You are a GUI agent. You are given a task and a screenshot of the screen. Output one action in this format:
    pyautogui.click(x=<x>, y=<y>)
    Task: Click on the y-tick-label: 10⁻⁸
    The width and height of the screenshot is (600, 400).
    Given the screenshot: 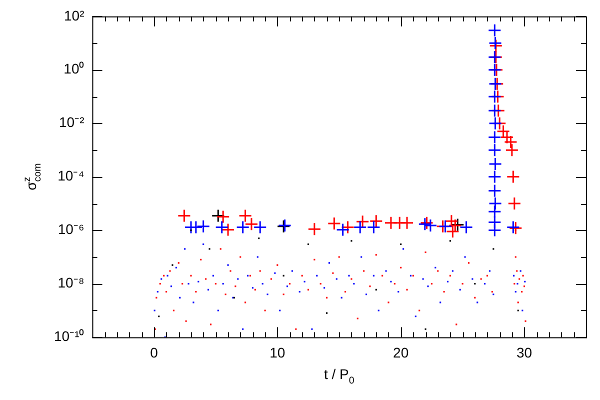 What is the action you would take?
    pyautogui.click(x=71, y=282)
    